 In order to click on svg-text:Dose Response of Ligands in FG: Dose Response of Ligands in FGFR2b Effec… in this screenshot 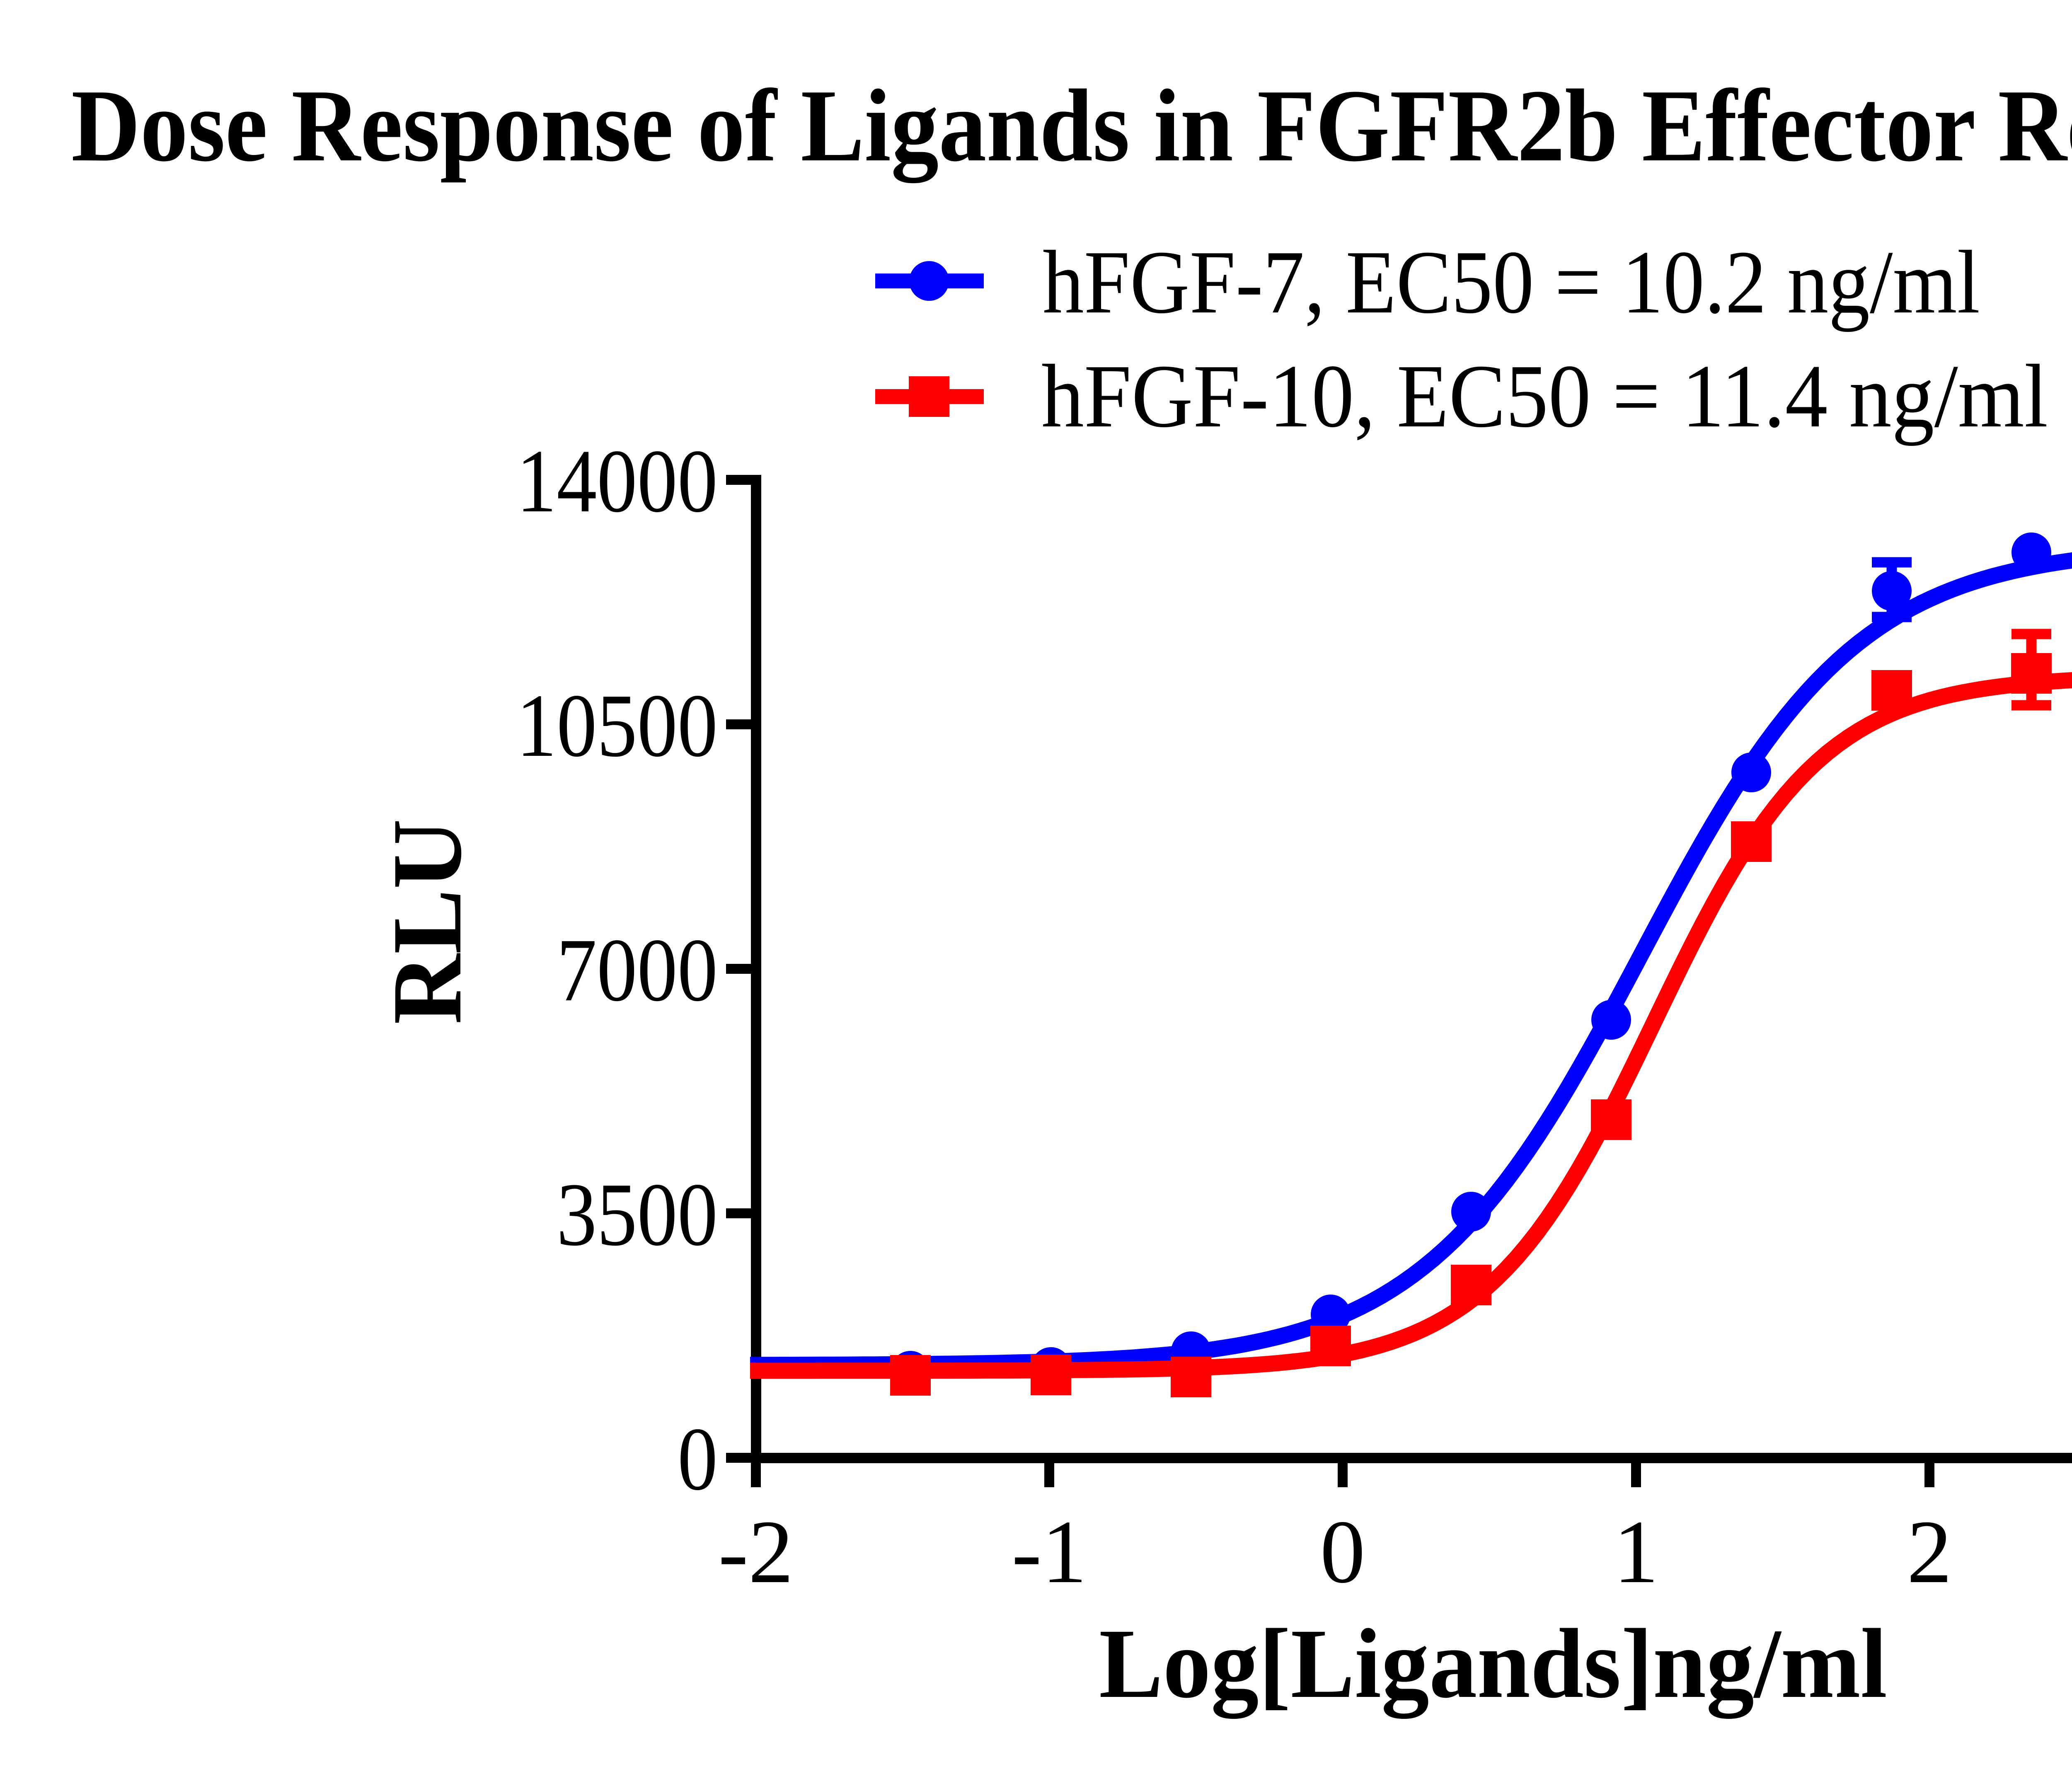, I will do `click(1071, 120)`.